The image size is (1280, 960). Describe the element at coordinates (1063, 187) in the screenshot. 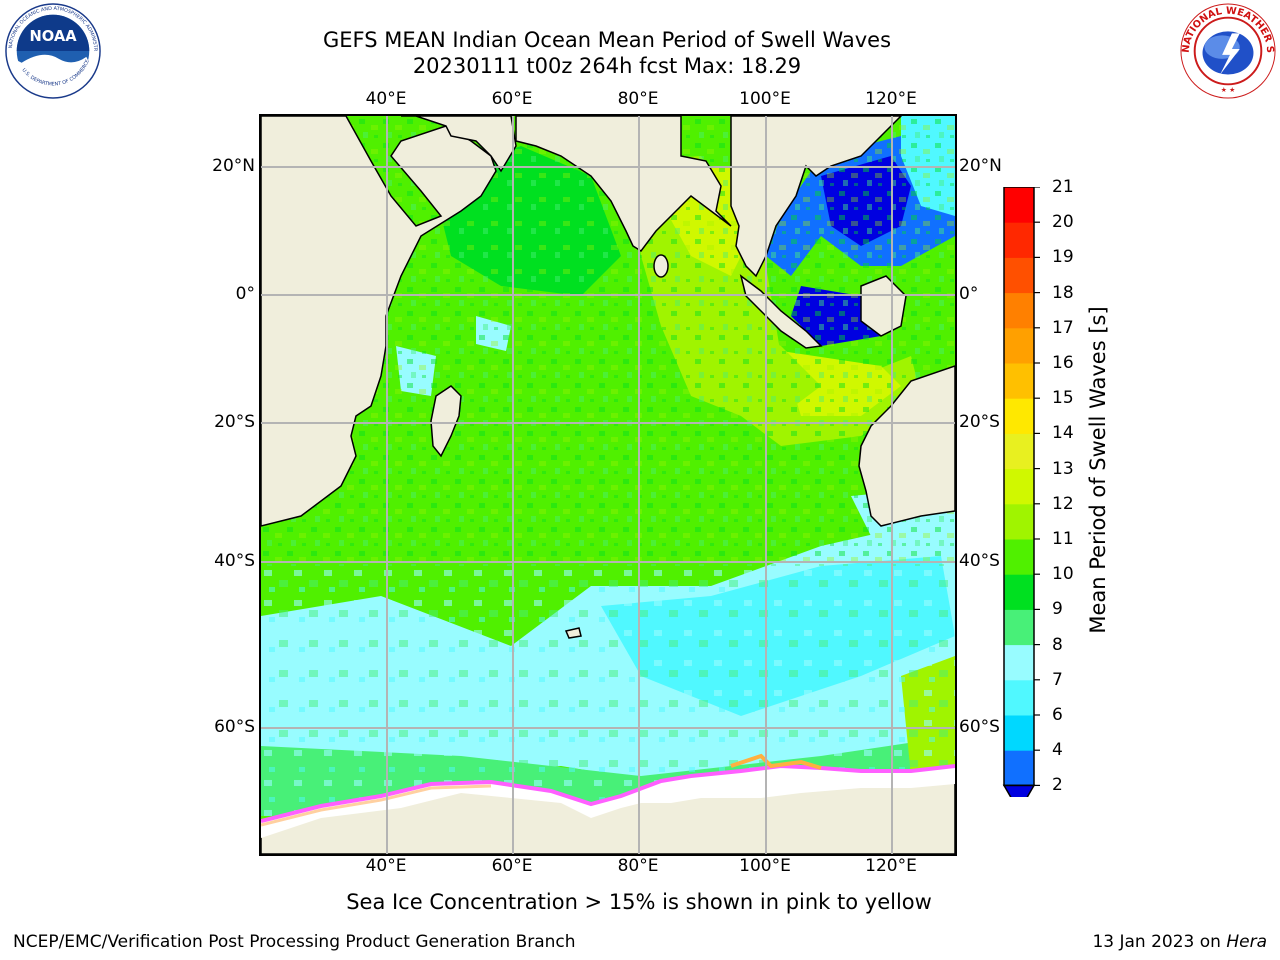

I see `colorbar-tick-label: 21` at that location.